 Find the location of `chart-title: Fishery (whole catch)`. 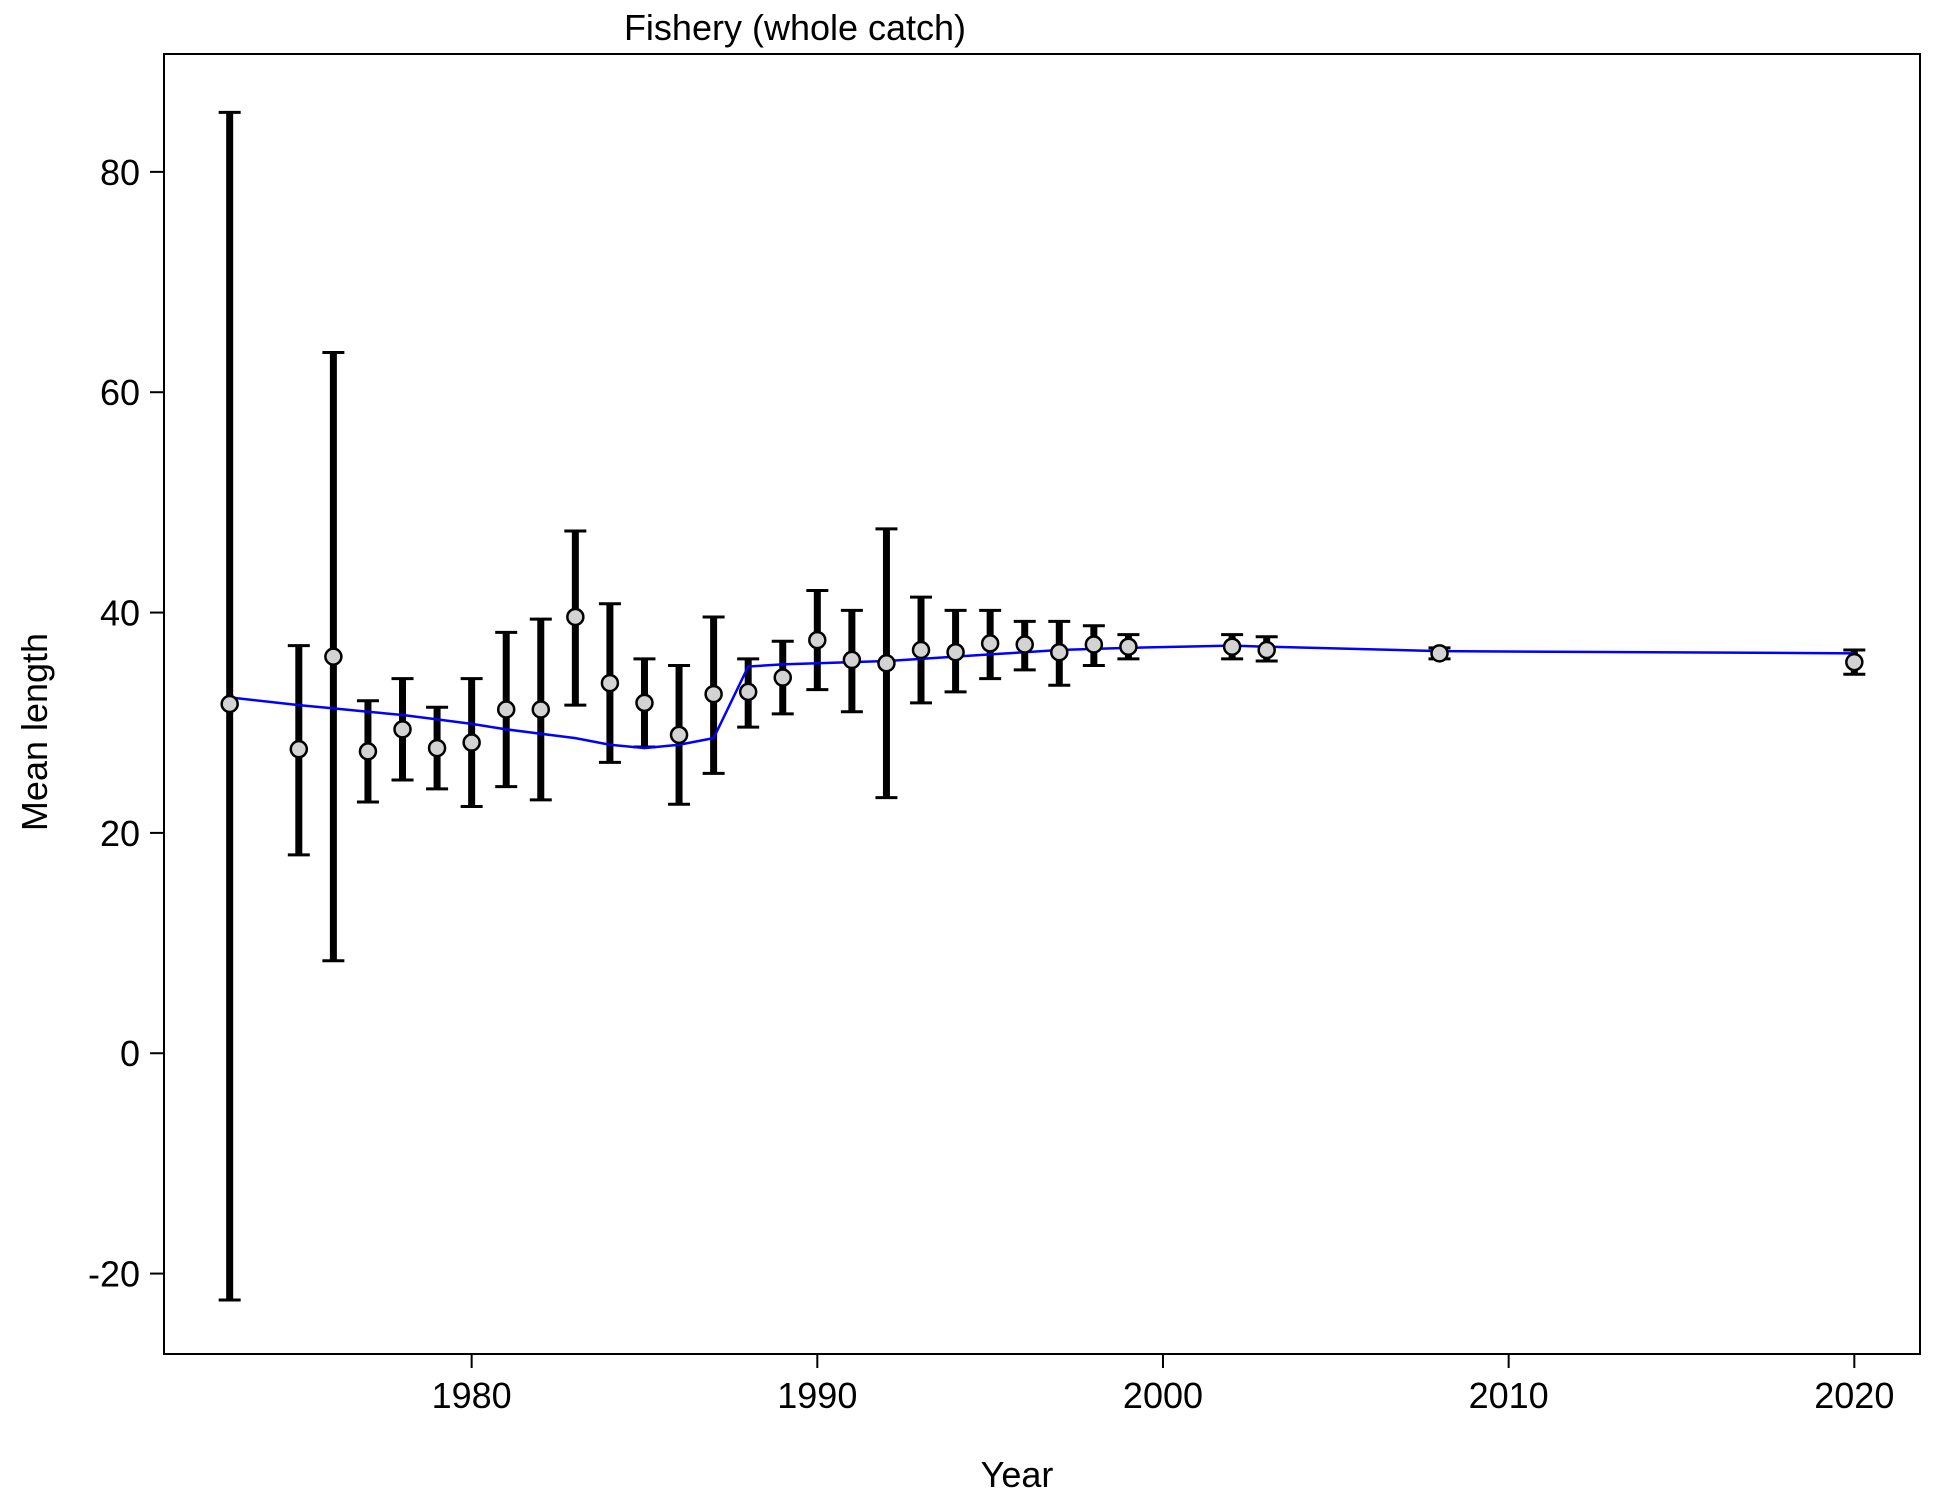

chart-title: Fishery (whole catch) is located at coordinates (795, 27).